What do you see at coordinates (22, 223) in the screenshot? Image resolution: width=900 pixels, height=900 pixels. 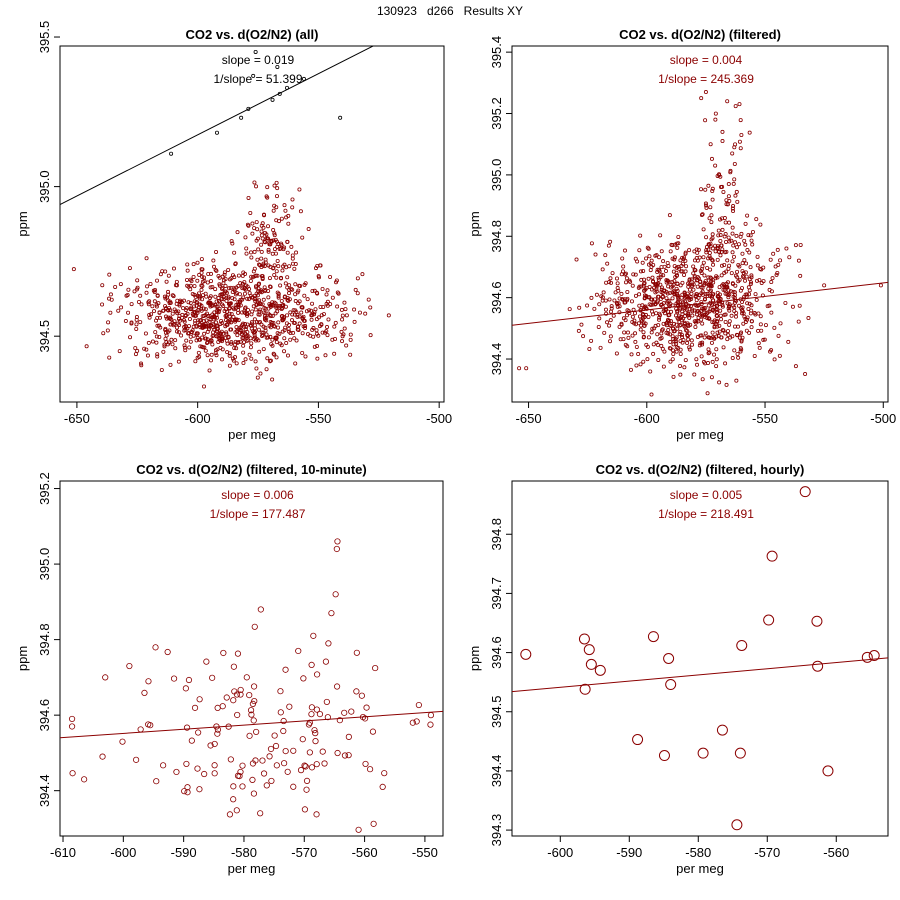 I see `y-axis-label: ppm` at bounding box center [22, 223].